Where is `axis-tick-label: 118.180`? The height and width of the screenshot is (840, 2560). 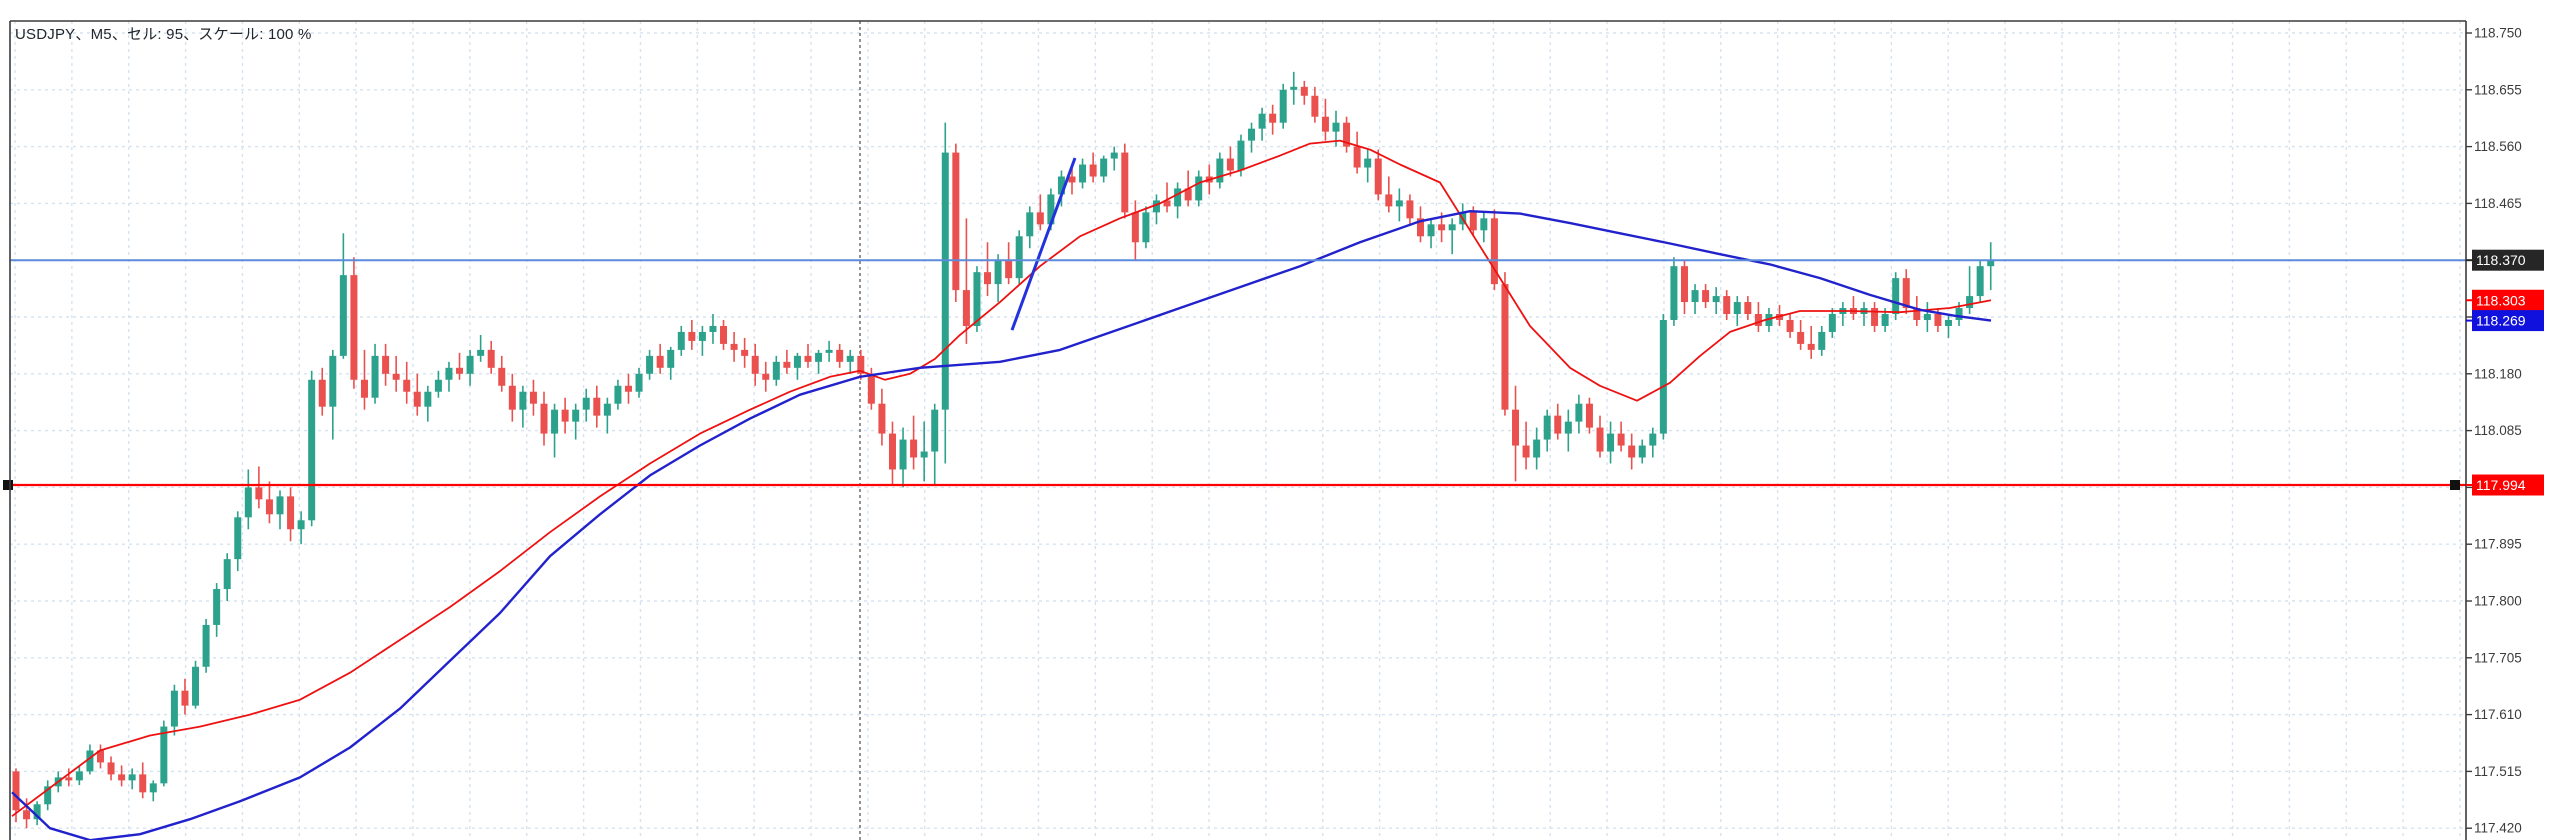 axis-tick-label: 118.180 is located at coordinates (2498, 373).